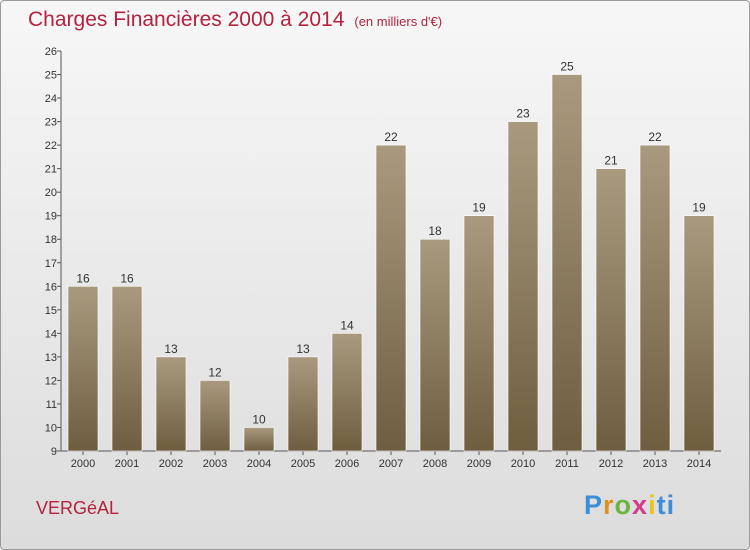 This screenshot has height=550, width=750. Describe the element at coordinates (215, 464) in the screenshot. I see `x-tick-label: 2003` at that location.